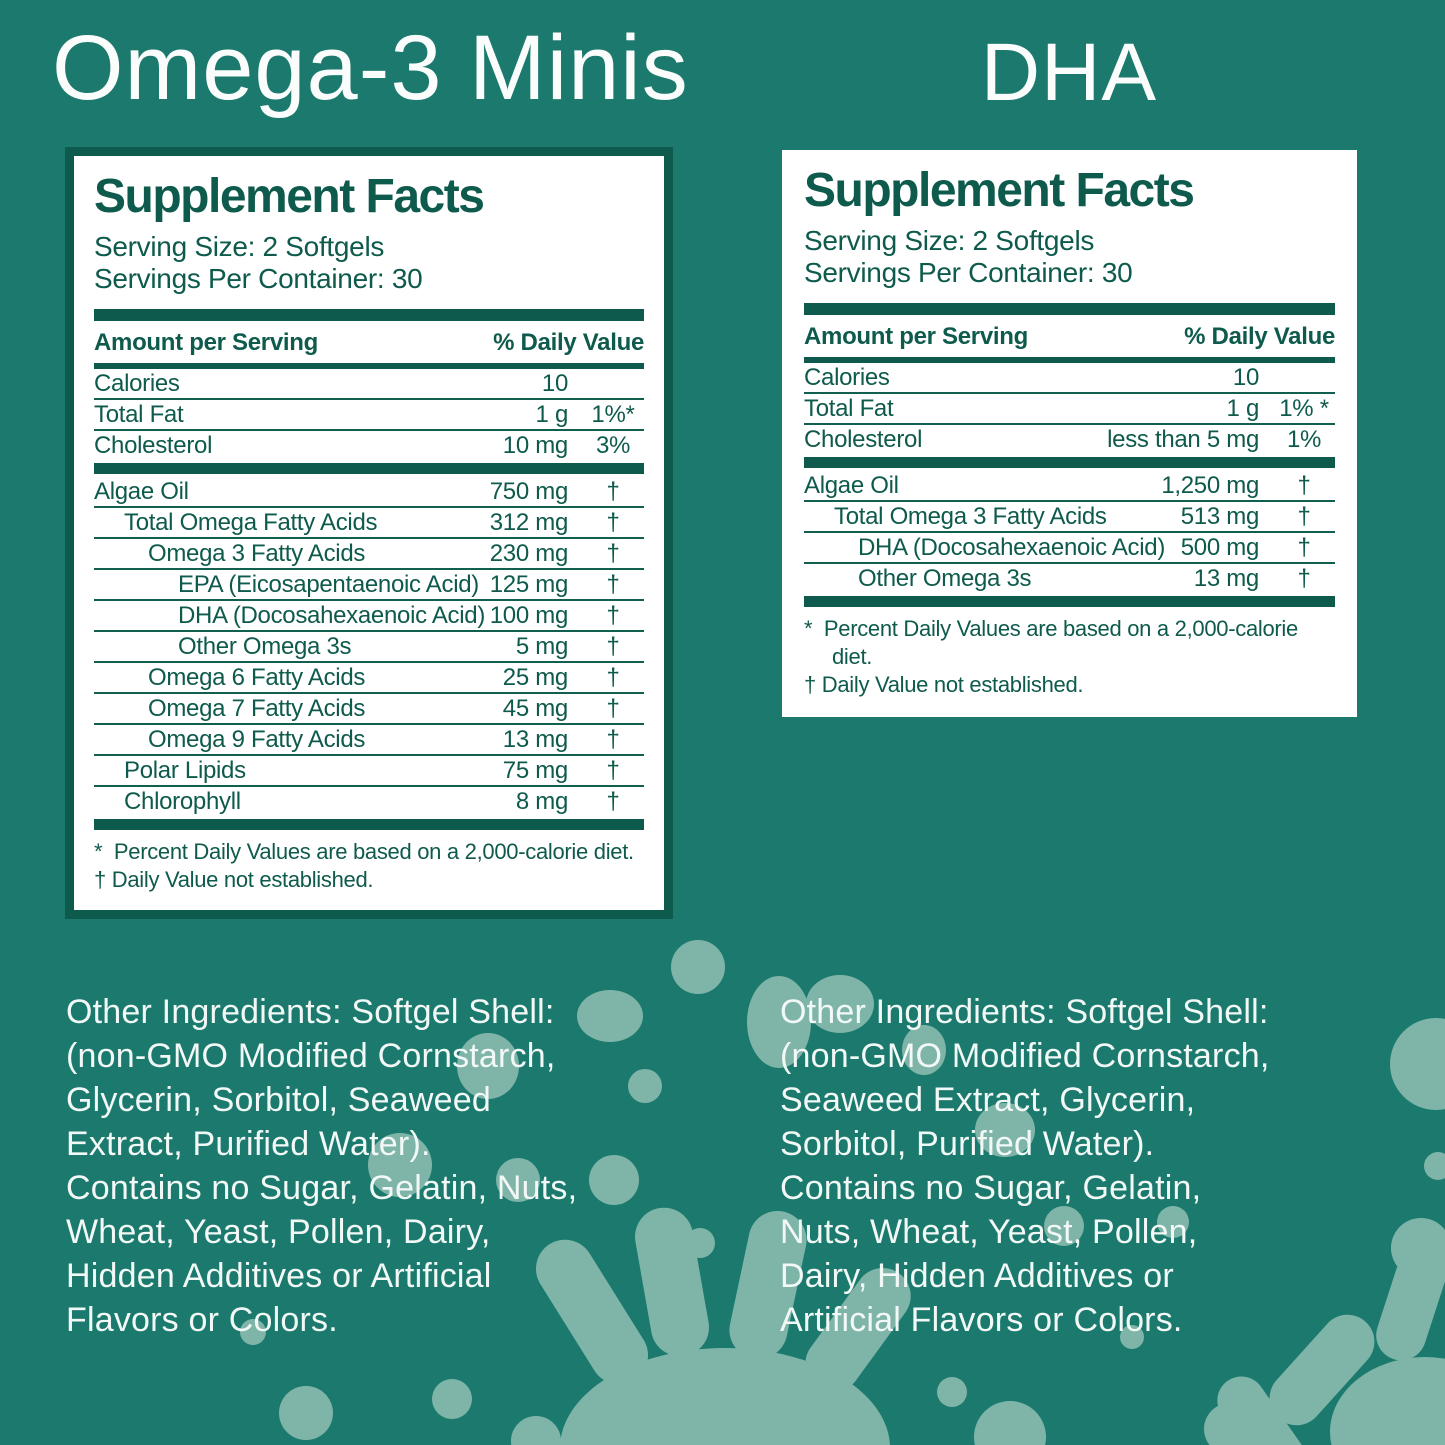 This screenshot has width=1445, height=1445. I want to click on nutrient-amount: 45 mg, so click(535, 708).